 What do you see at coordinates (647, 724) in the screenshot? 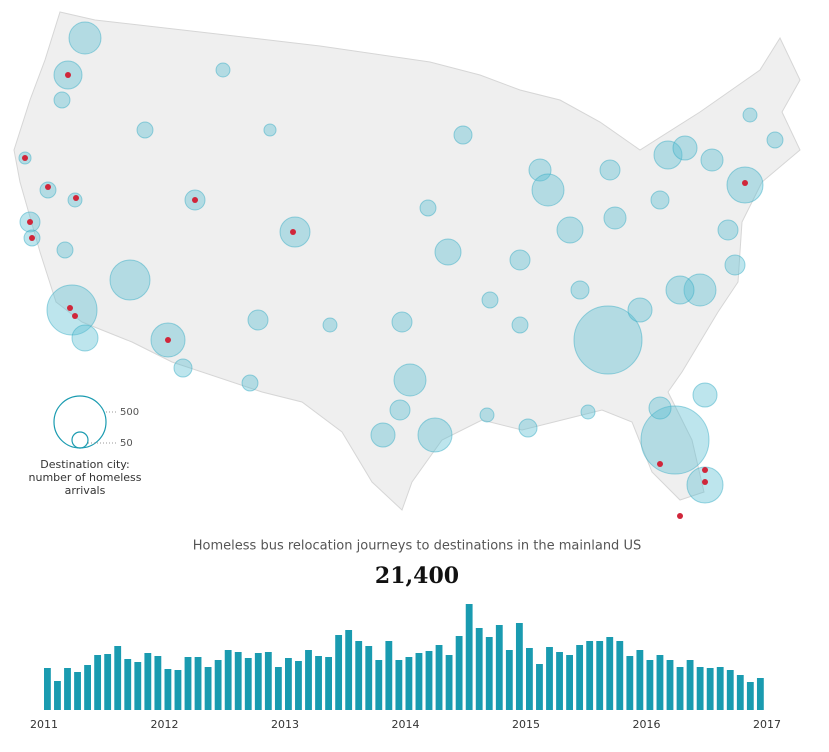
I see `x-tick-label: 2016` at bounding box center [647, 724].